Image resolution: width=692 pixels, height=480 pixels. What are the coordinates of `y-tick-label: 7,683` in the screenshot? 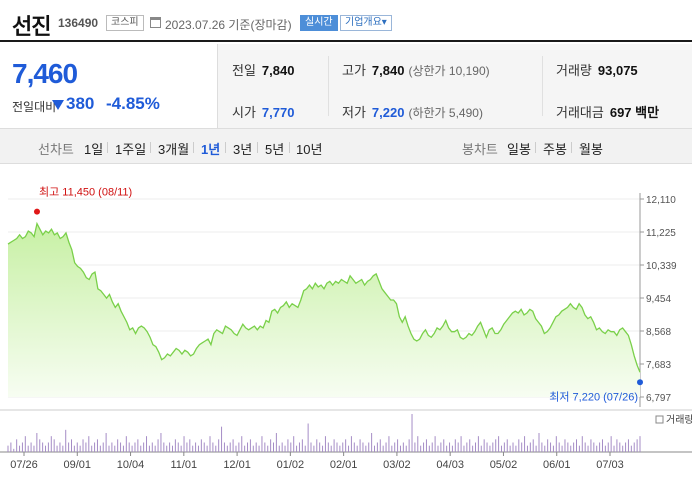 It's located at (658, 365).